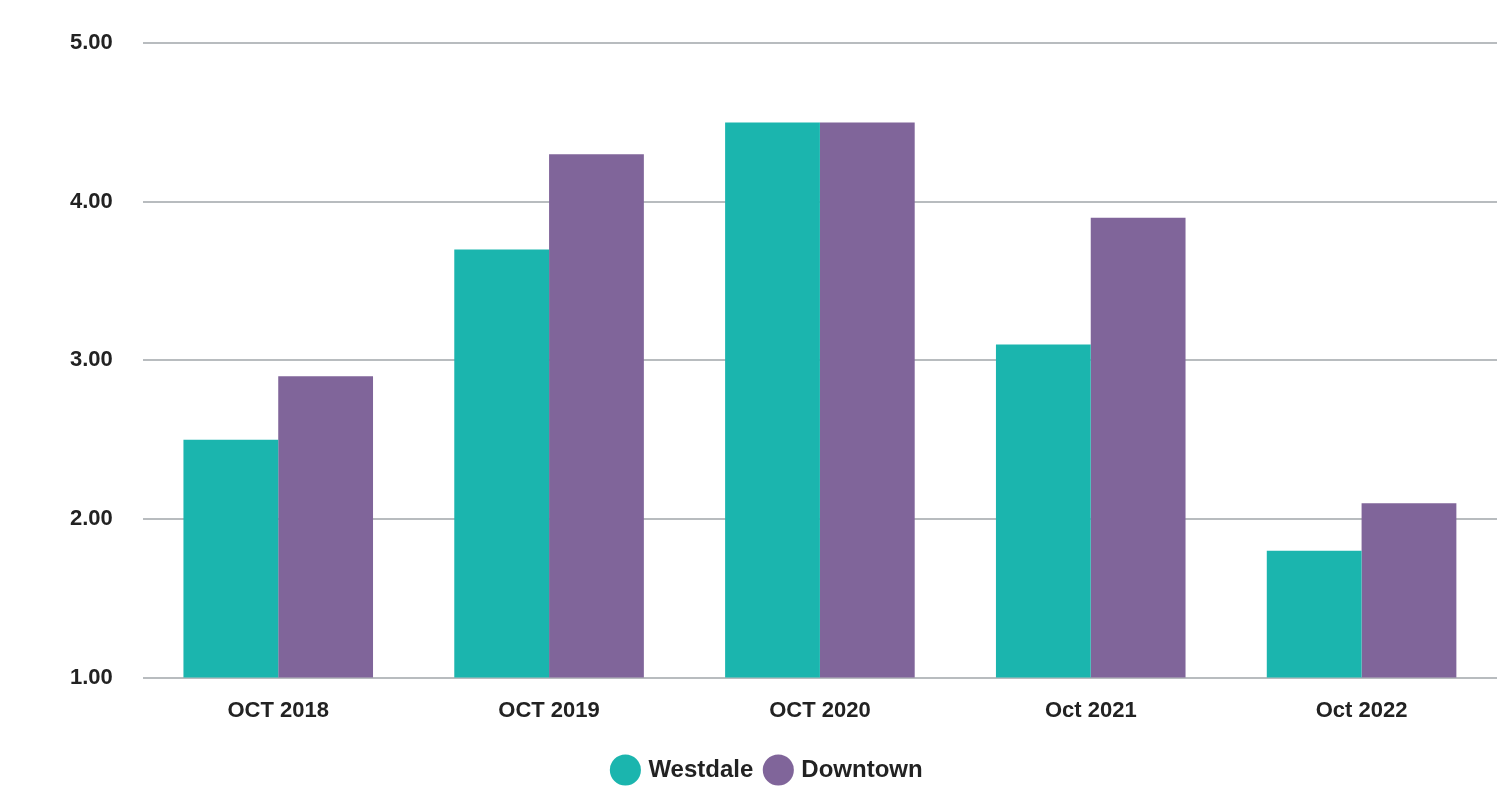  Describe the element at coordinates (91, 359) in the screenshot. I see `y-tick-label: 3.00` at that location.